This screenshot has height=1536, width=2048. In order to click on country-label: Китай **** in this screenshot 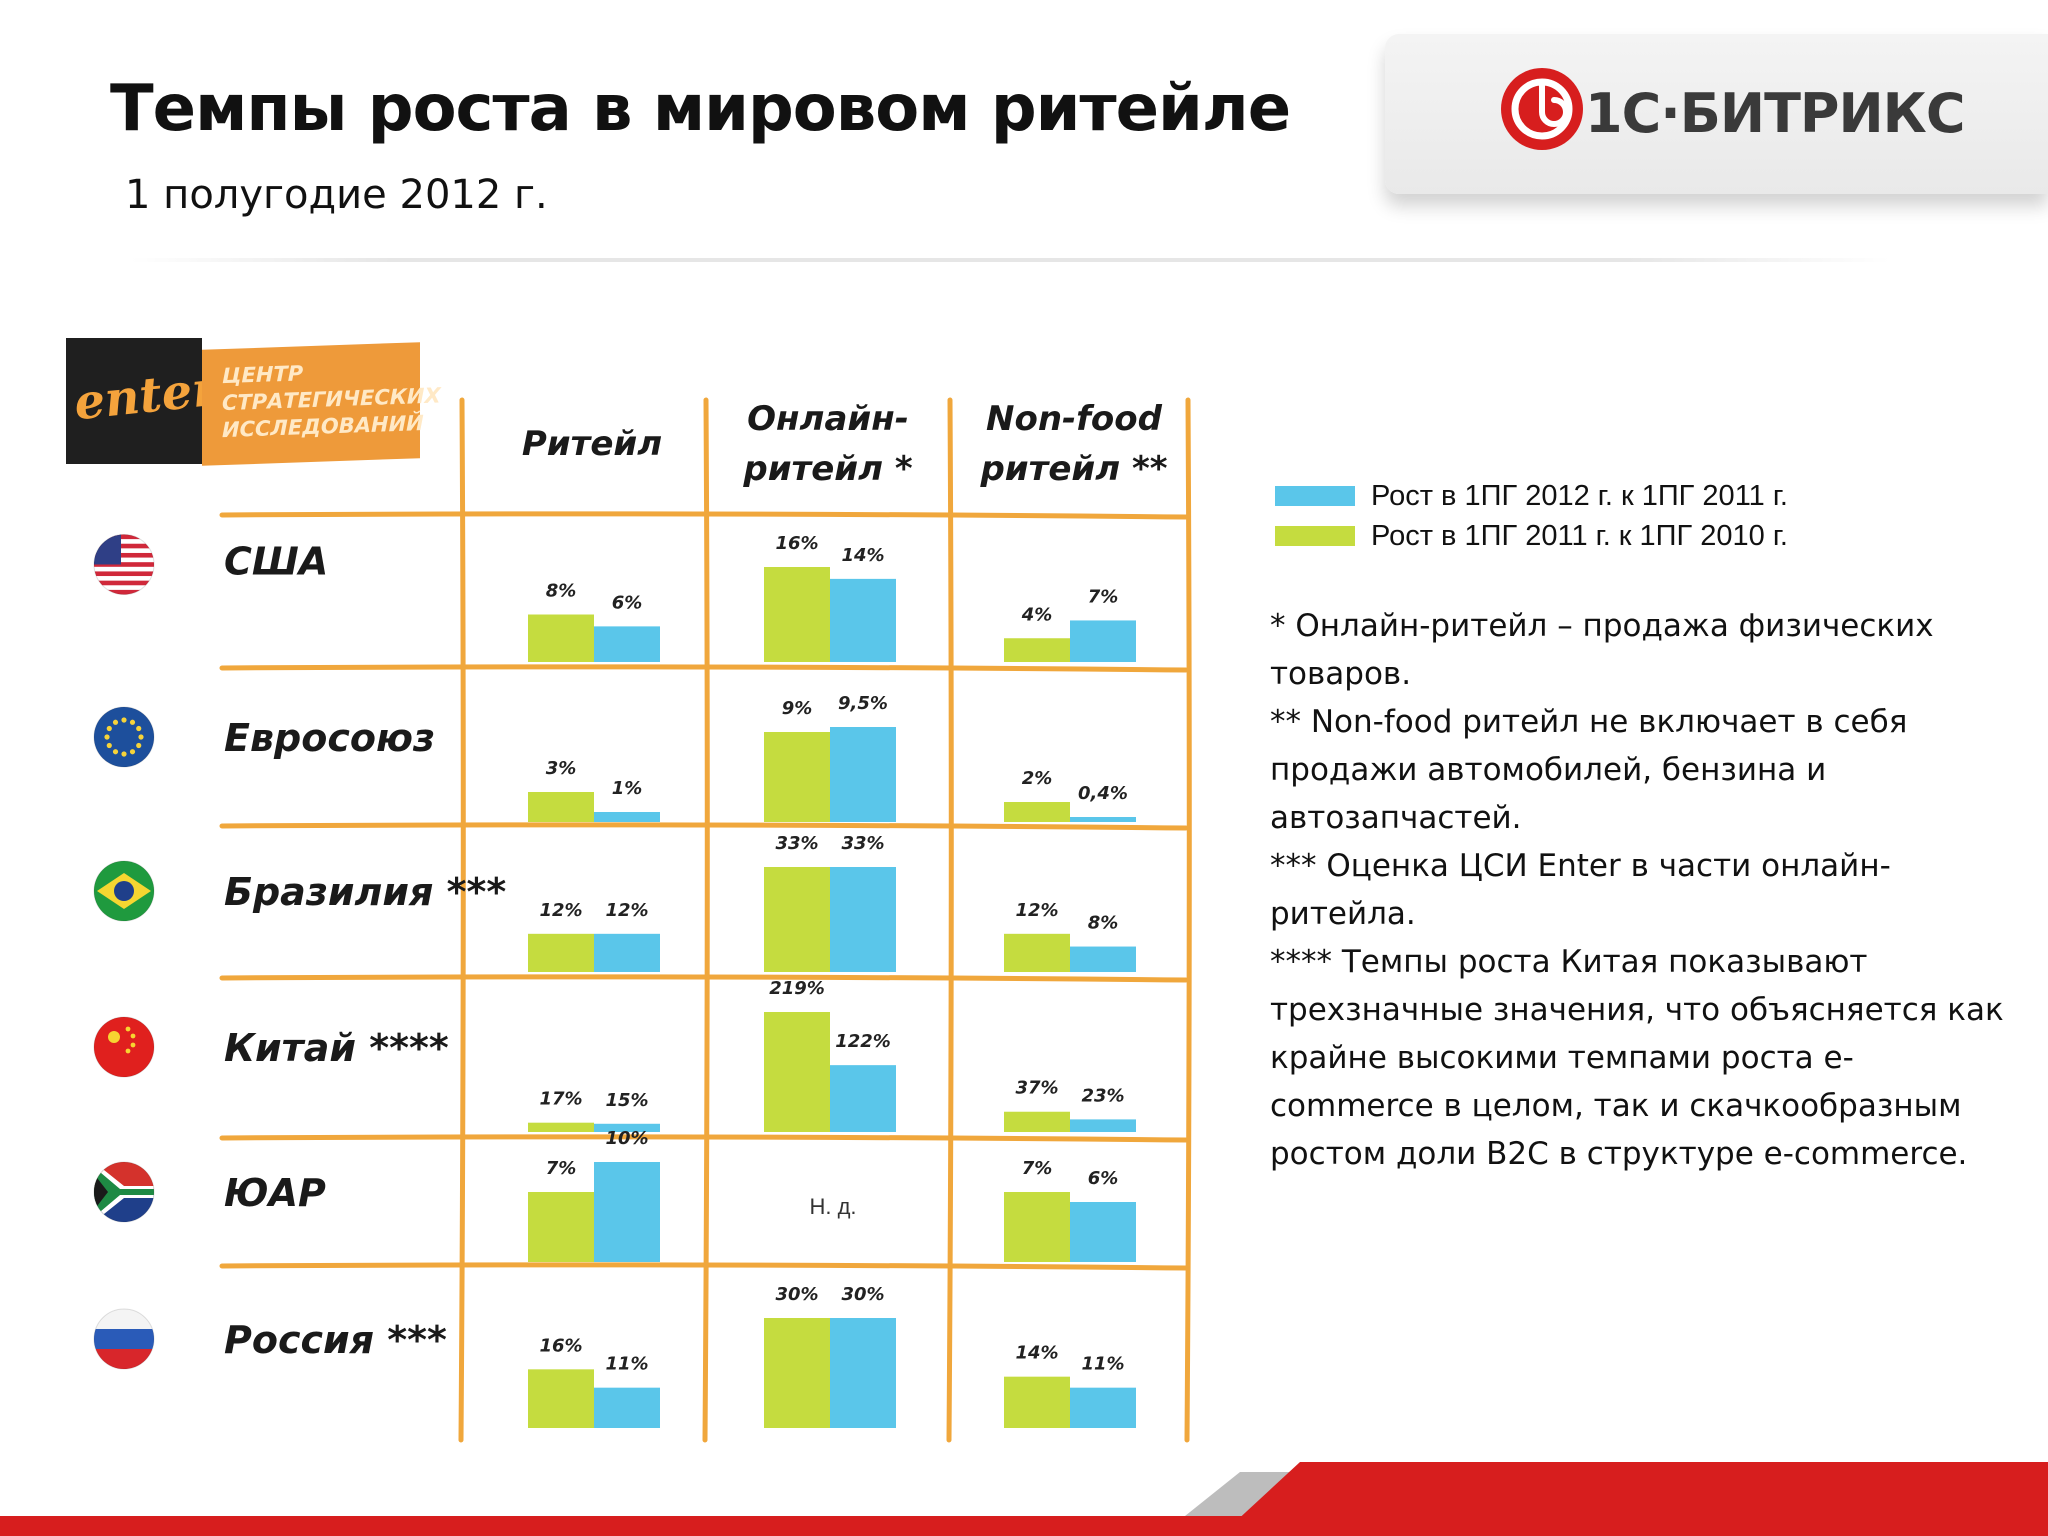, I will do `click(336, 1048)`.